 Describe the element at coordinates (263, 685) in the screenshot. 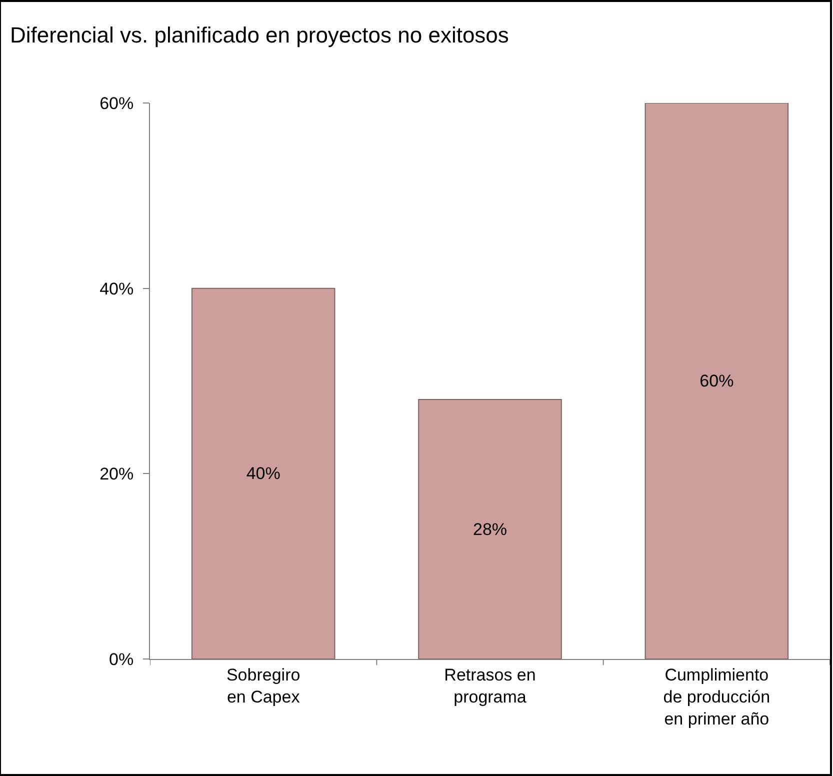

I see `x-tick-label: Sobregiro en Capex` at that location.